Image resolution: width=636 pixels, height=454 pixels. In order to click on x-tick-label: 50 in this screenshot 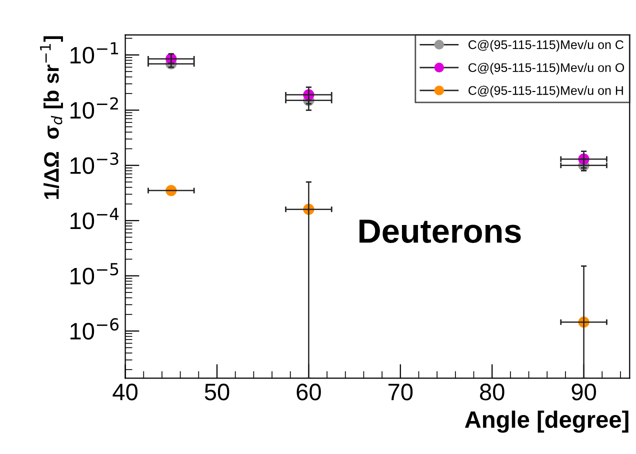, I will do `click(217, 392)`.